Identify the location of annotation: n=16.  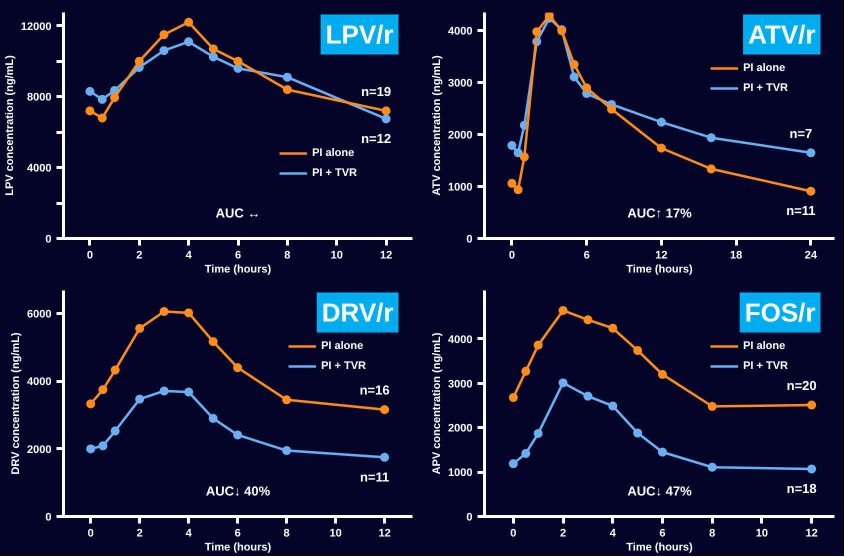
(375, 390).